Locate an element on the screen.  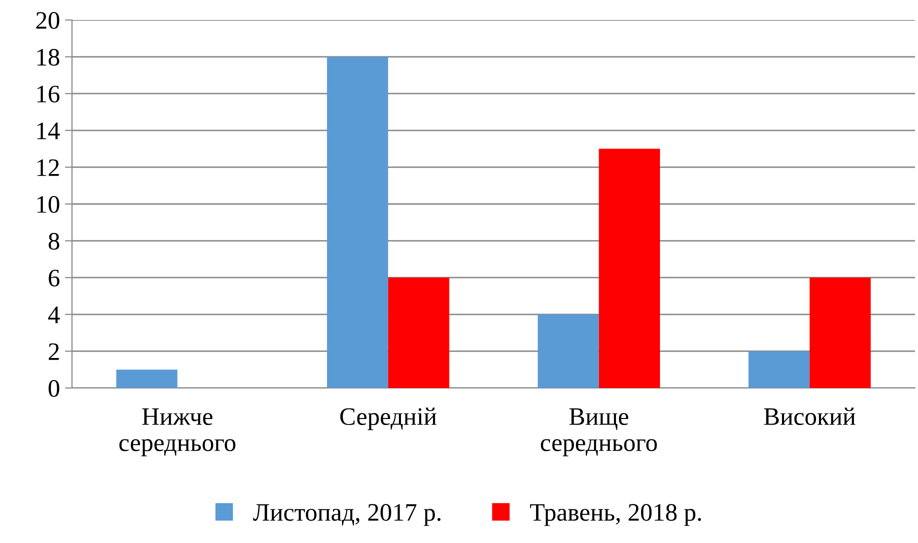
x-tick-label: Вище середнього is located at coordinates (598, 432).